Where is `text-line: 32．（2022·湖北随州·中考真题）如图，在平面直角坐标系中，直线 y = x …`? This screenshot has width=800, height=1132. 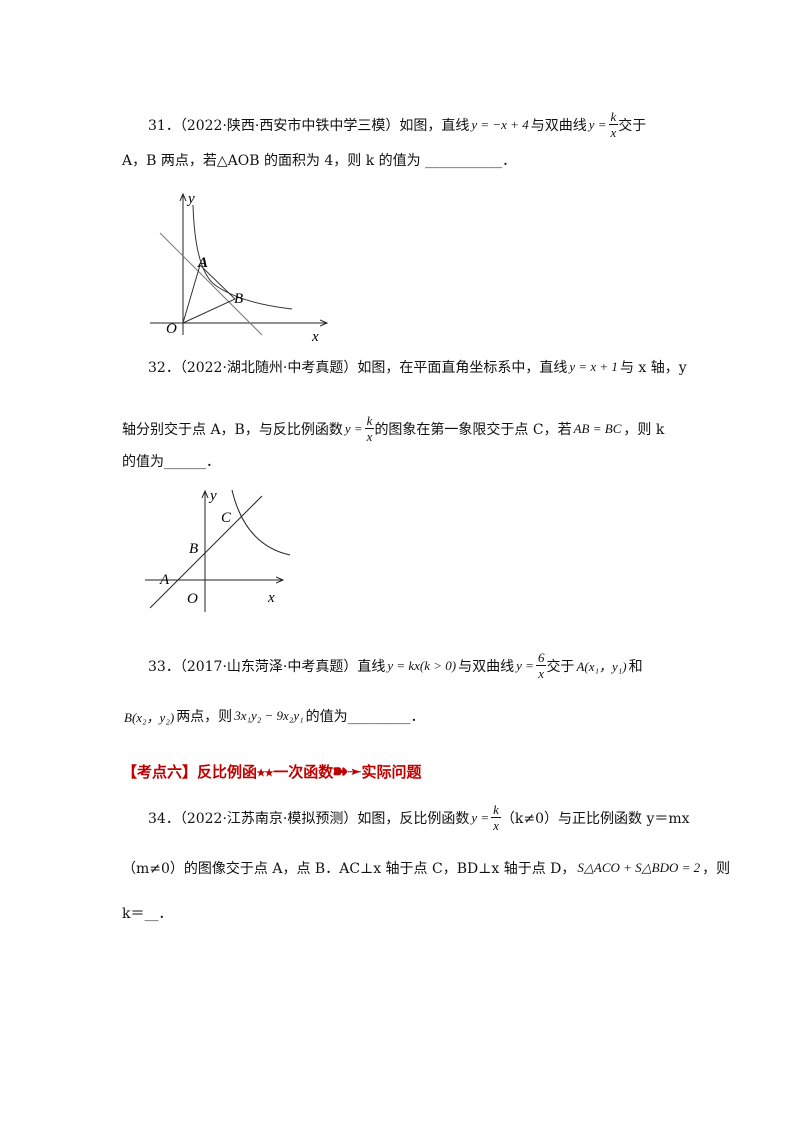
text-line: 32．（2022·湖北随州·中考真题）如图，在平面直角坐标系中，直线 y = x … is located at coordinates (417, 367).